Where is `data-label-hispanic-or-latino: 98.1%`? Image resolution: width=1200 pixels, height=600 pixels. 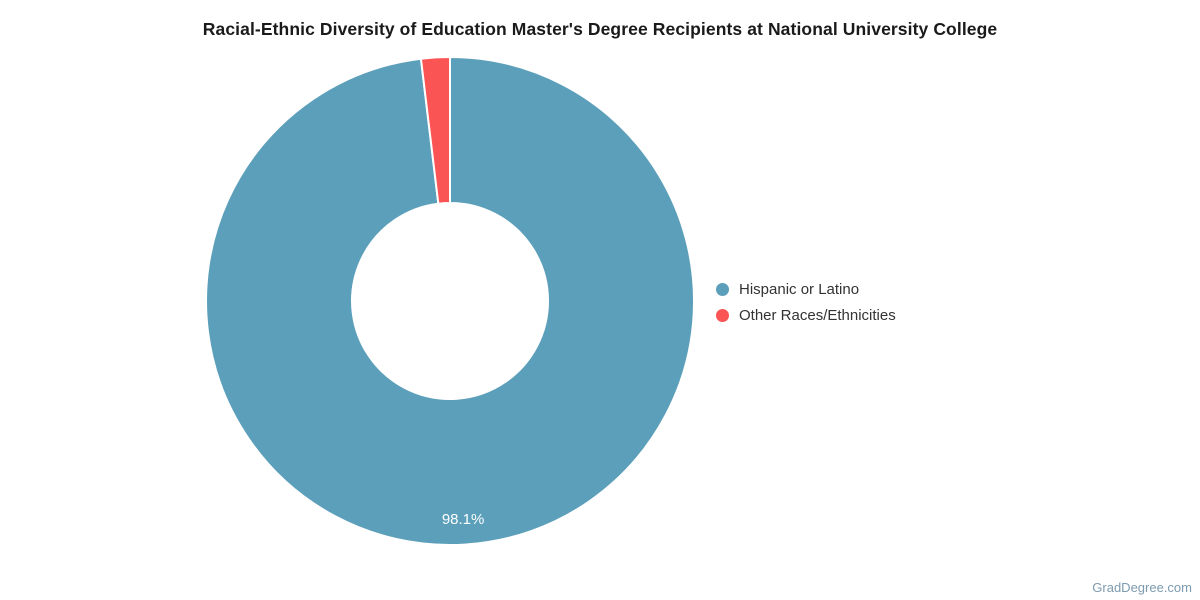
data-label-hispanic-or-latino: 98.1% is located at coordinates (463, 519).